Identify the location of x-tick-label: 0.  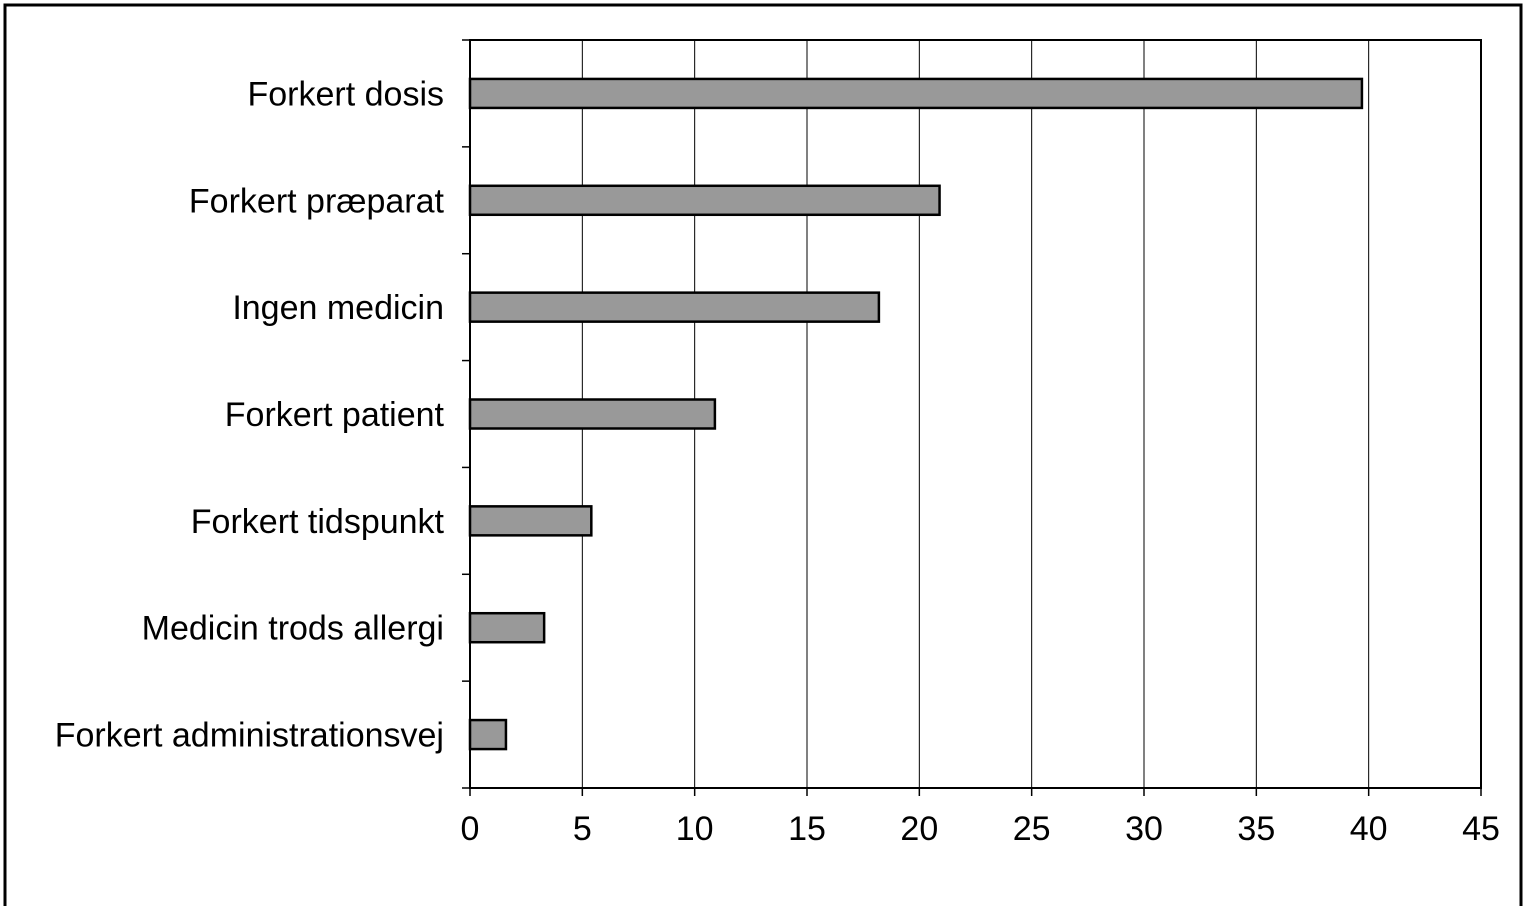
(470, 829).